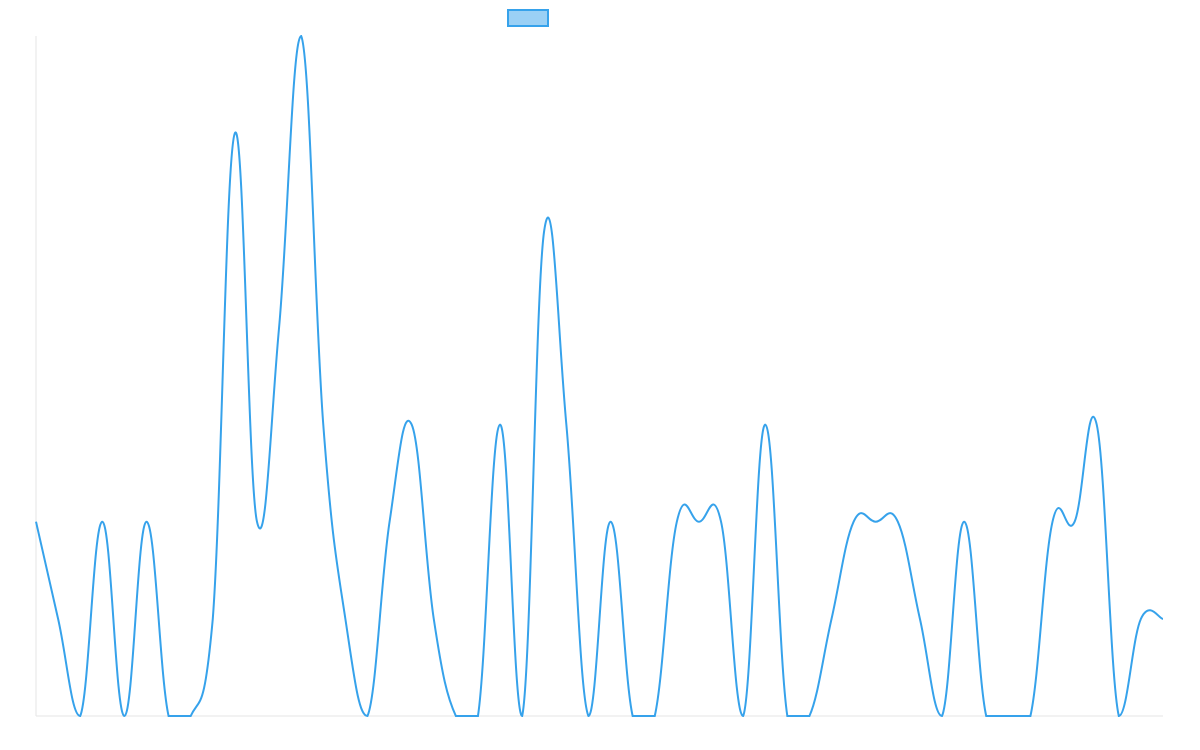 The image size is (1200, 750). I want to click on legend, so click(528, 18).